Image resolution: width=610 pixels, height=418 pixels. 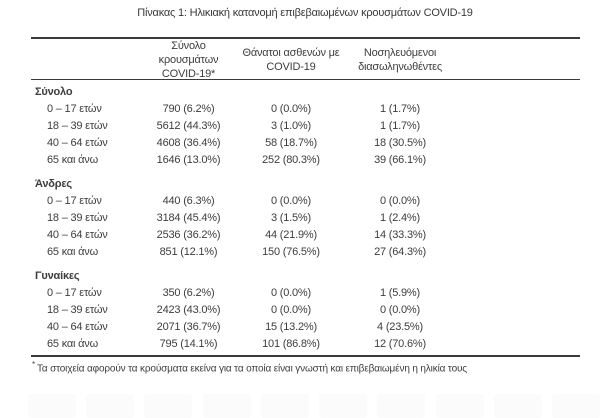 I want to click on cases-value: 440 (6.3%), so click(x=188, y=200).